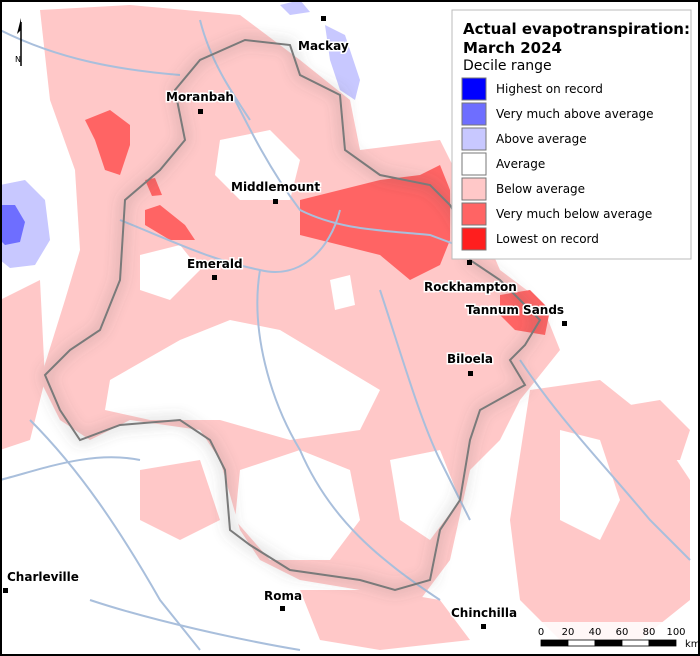  Describe the element at coordinates (547, 239) in the screenshot. I see `legend-label: Lowest on record` at that location.